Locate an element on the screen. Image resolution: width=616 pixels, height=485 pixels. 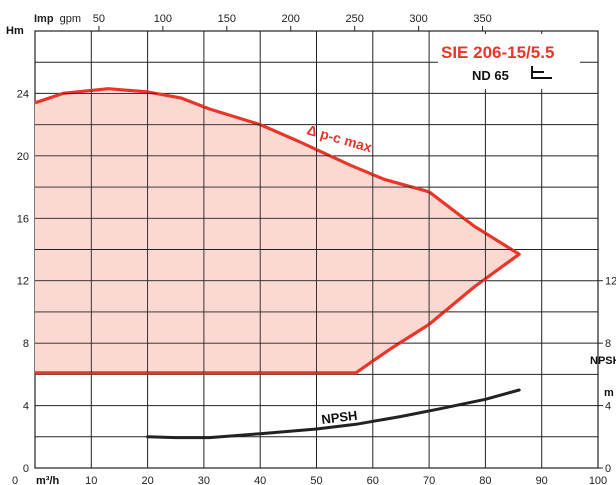
y-axis-label: Hm is located at coordinates (15, 31).